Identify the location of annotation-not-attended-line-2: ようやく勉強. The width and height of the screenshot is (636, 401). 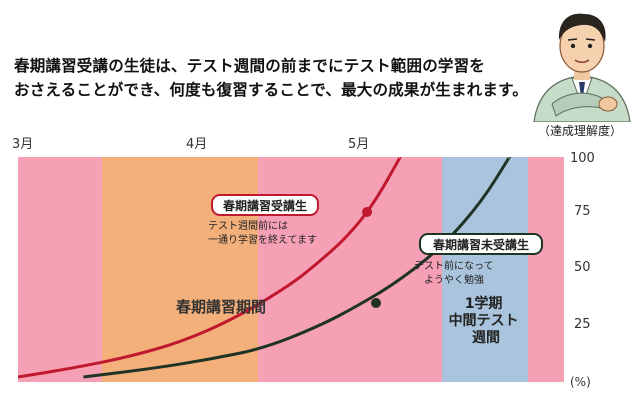
(454, 279).